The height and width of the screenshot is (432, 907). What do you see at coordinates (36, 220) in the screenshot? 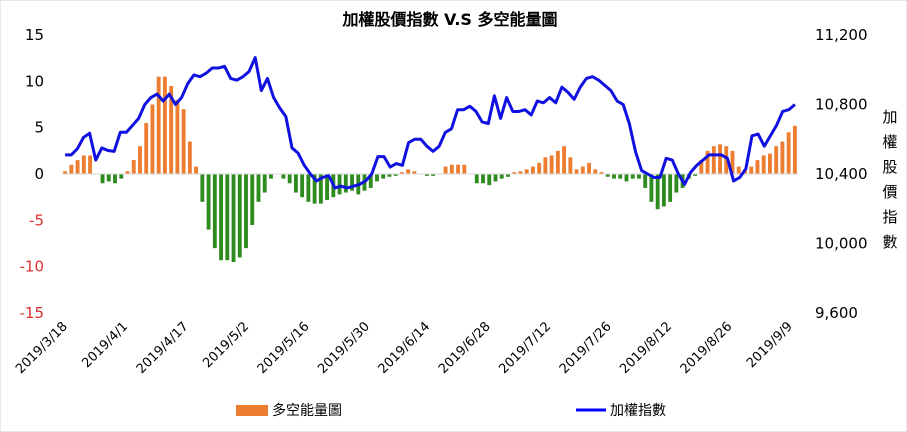
I see `left-tick-label: -5` at bounding box center [36, 220].